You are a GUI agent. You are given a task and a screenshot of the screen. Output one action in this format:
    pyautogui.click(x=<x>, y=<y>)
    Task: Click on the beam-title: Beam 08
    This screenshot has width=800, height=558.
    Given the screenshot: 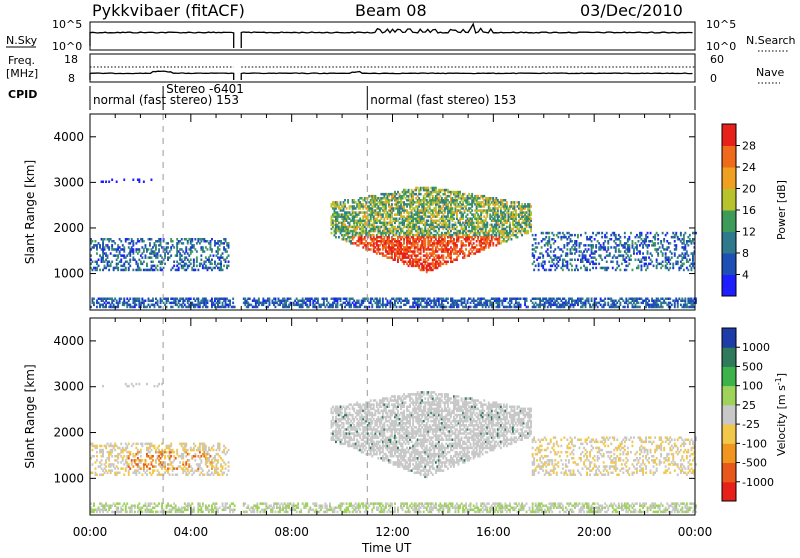 What is the action you would take?
    pyautogui.click(x=391, y=10)
    